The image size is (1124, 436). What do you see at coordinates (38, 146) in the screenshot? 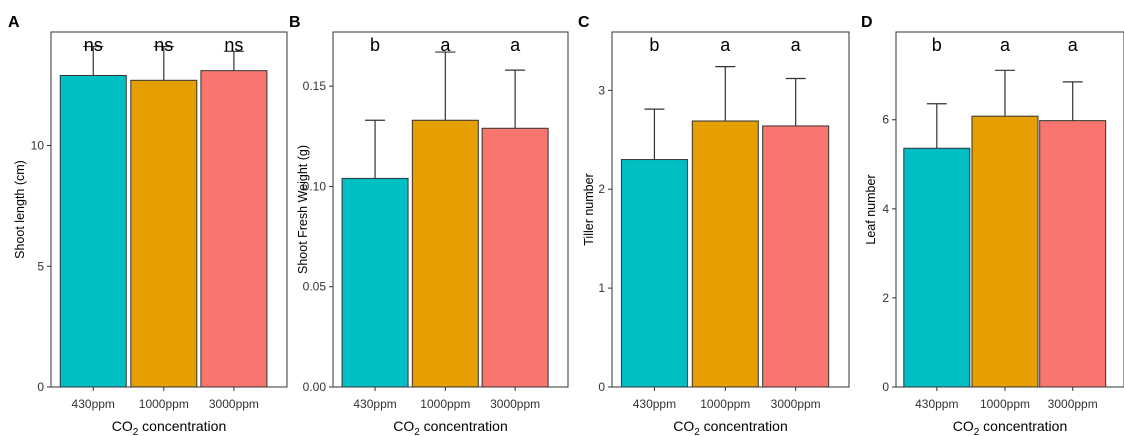
I see `y-tick-label: 10` at bounding box center [38, 146].